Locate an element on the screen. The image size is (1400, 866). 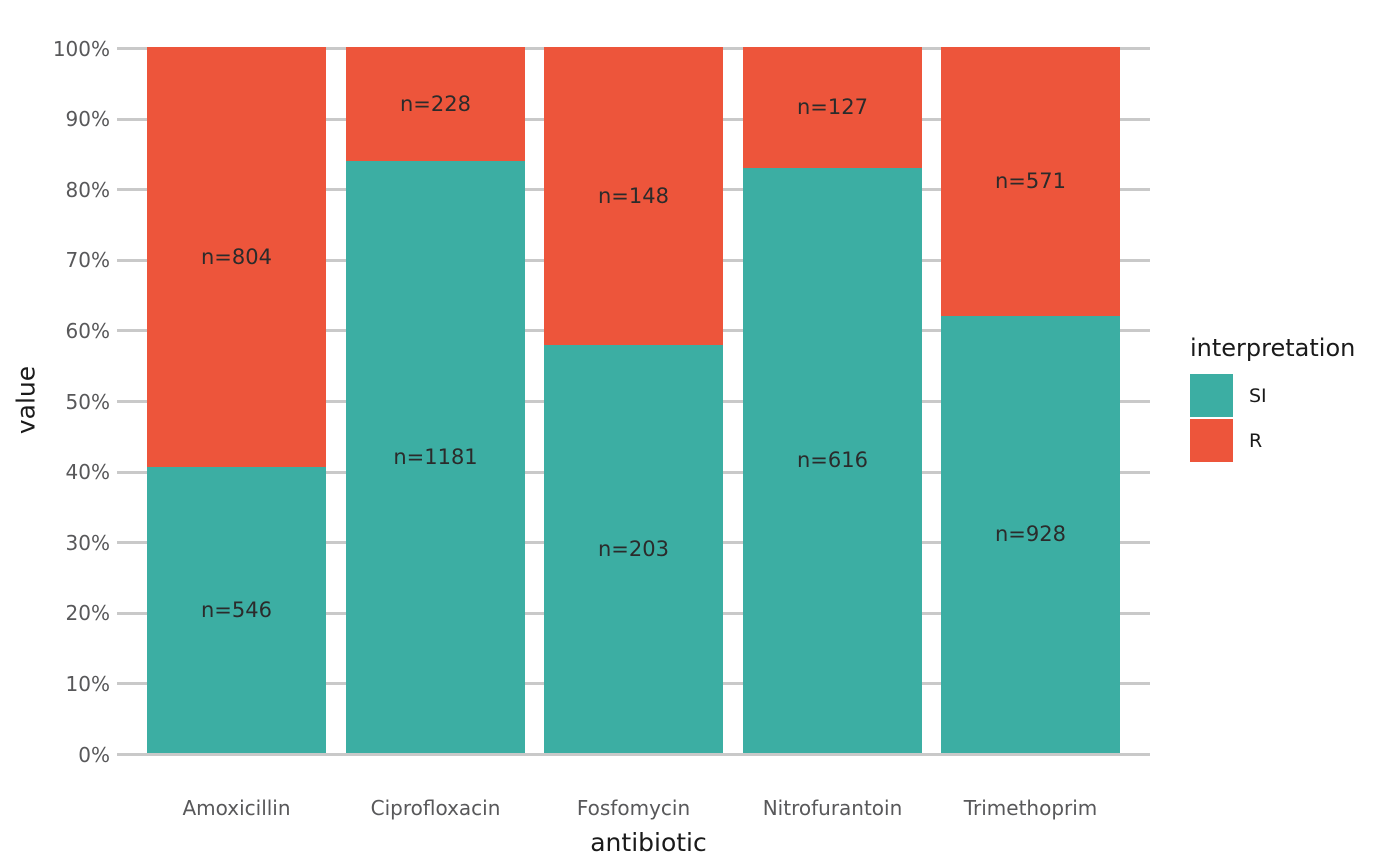
bar-count-label-si-fosfomycin: n=203 is located at coordinates (633, 548).